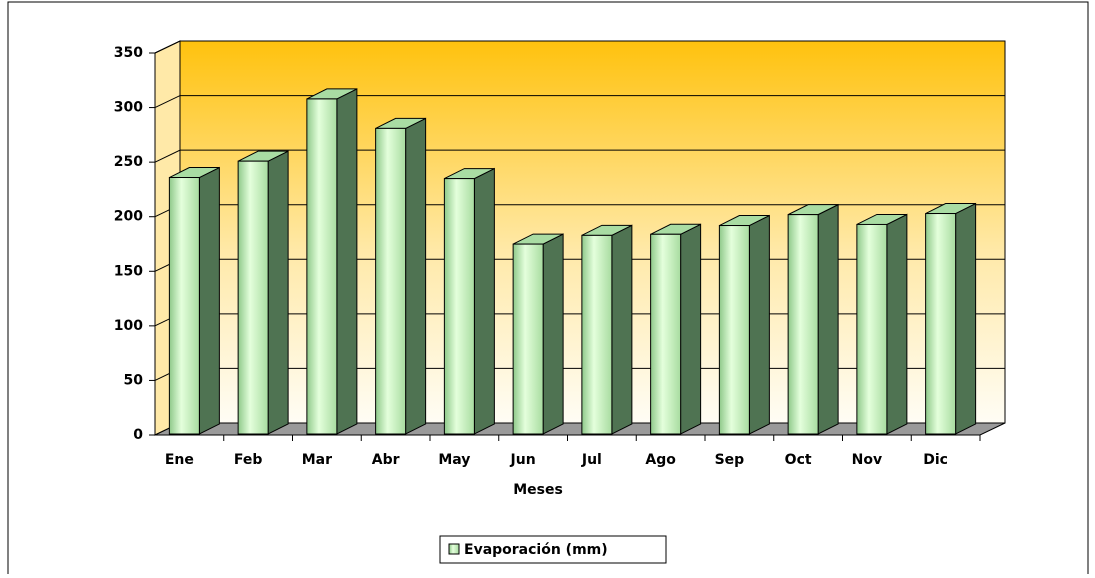 Image resolution: width=1095 pixels, height=578 pixels. What do you see at coordinates (935, 460) in the screenshot?
I see `x-tick-label: Dic` at bounding box center [935, 460].